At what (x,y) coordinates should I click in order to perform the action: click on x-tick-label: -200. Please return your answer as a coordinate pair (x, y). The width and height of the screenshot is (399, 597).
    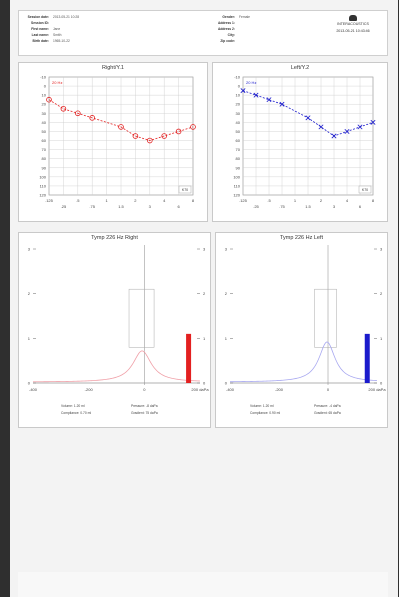
    Looking at the image, I should click on (279, 389).